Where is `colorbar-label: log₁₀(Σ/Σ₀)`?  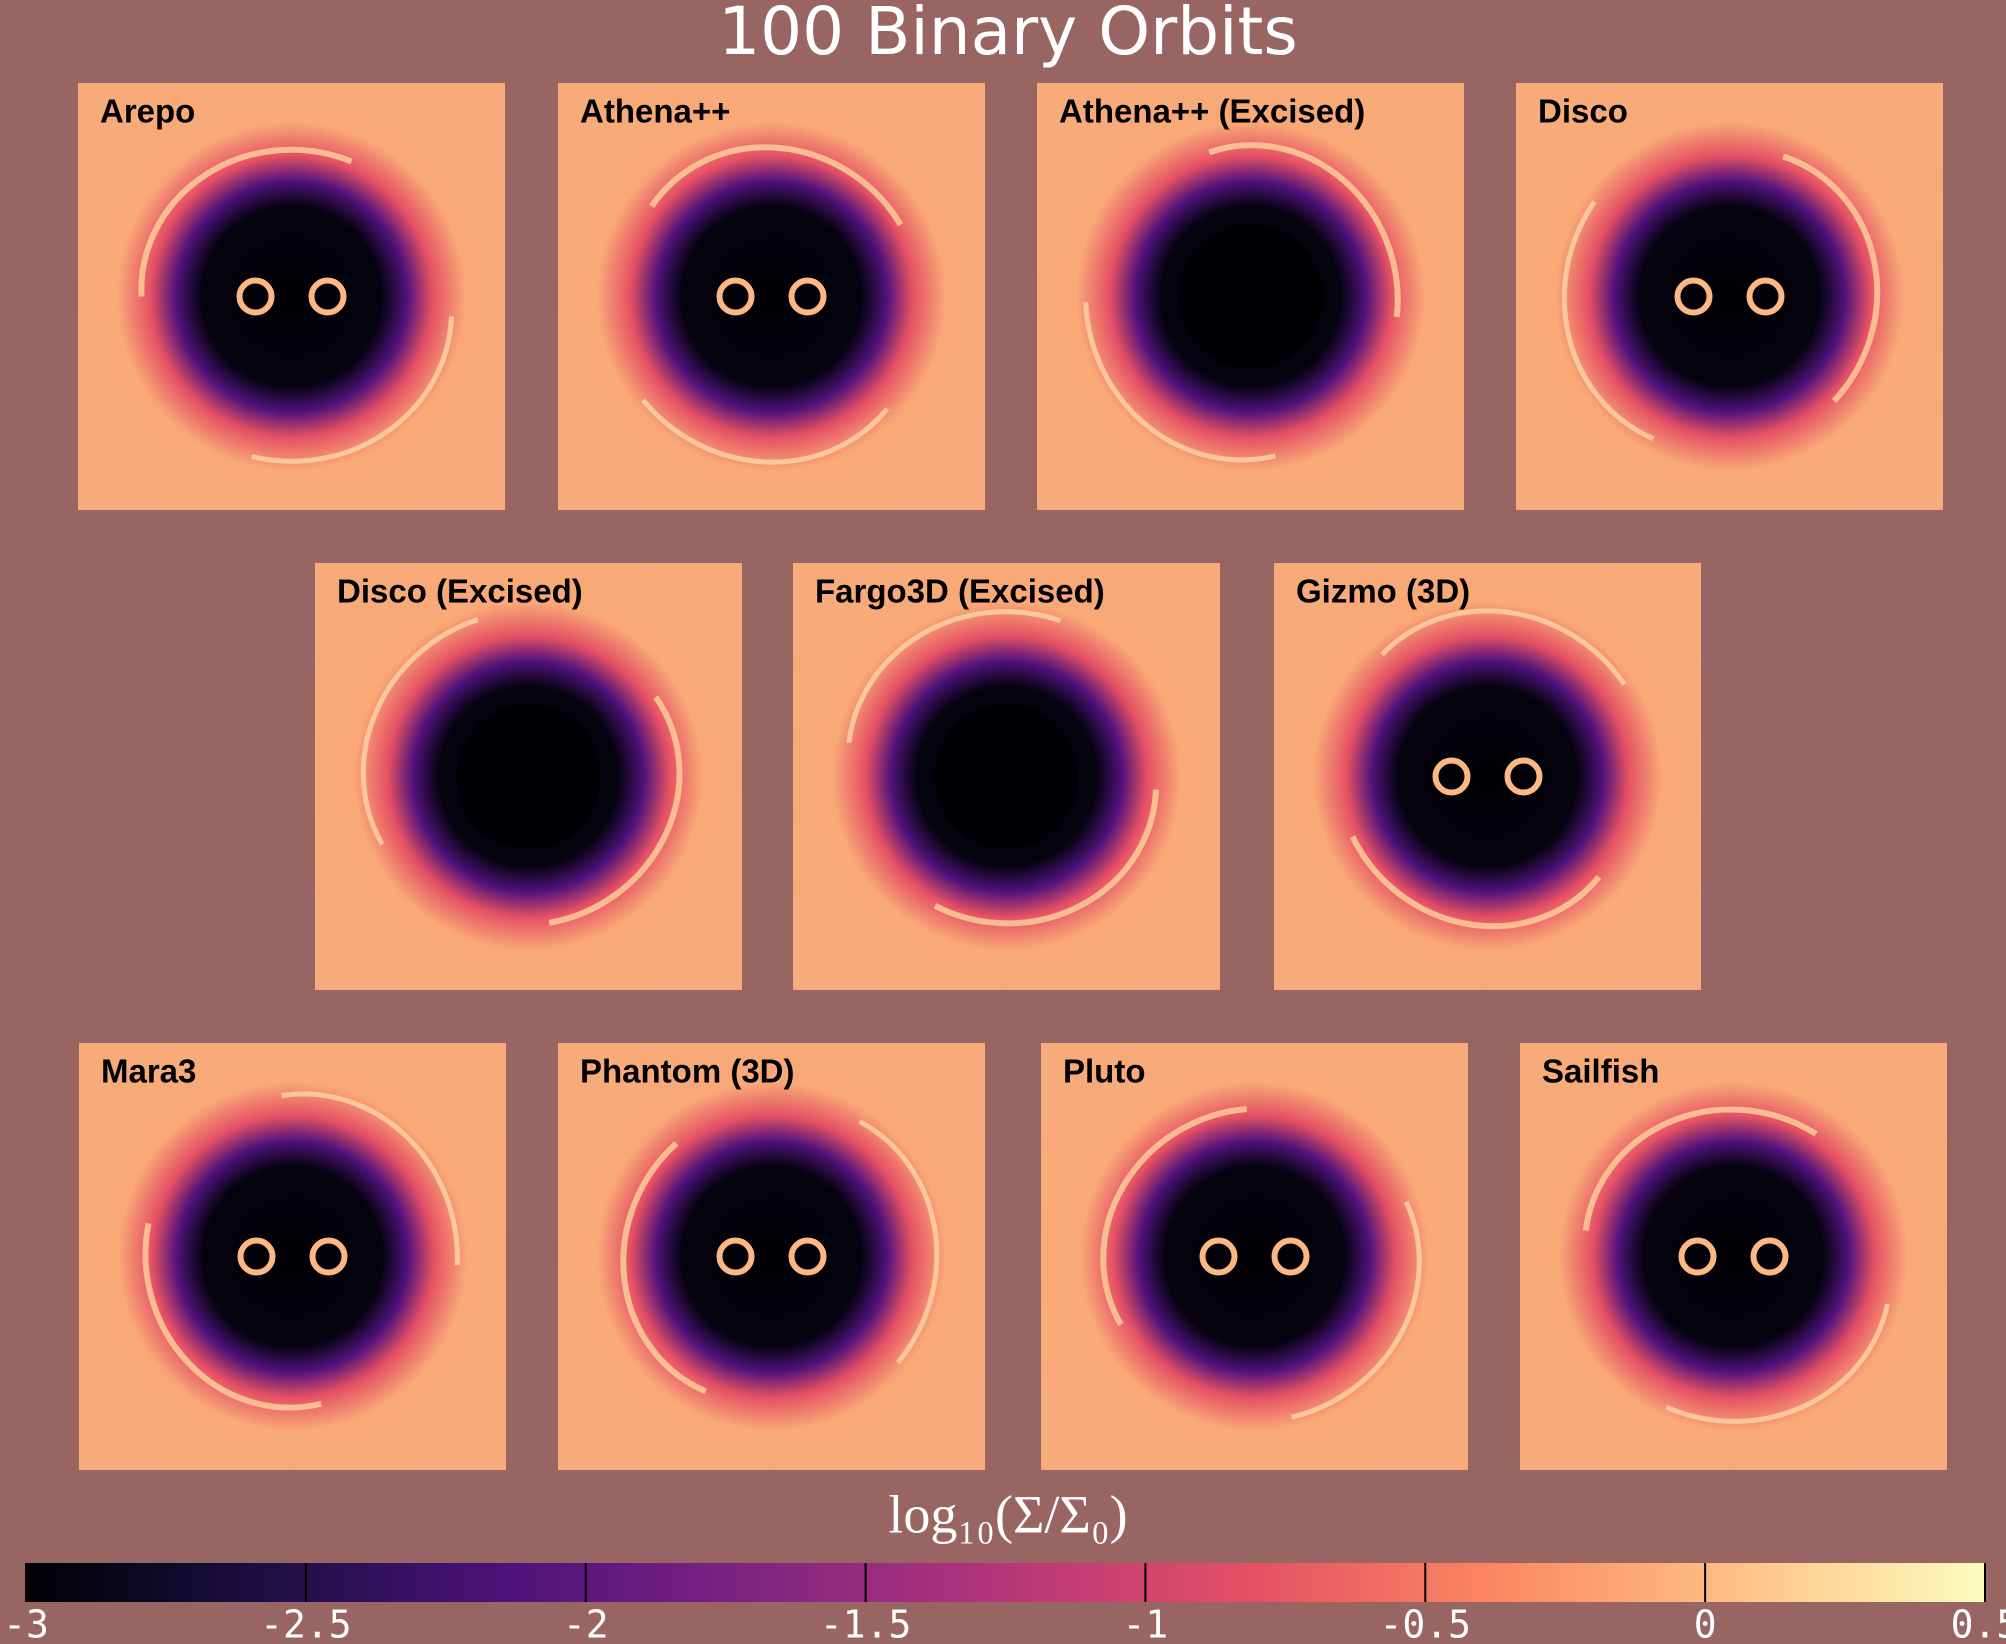
colorbar-label: log₁₀(Σ/Σ₀) is located at coordinates (1007, 1514).